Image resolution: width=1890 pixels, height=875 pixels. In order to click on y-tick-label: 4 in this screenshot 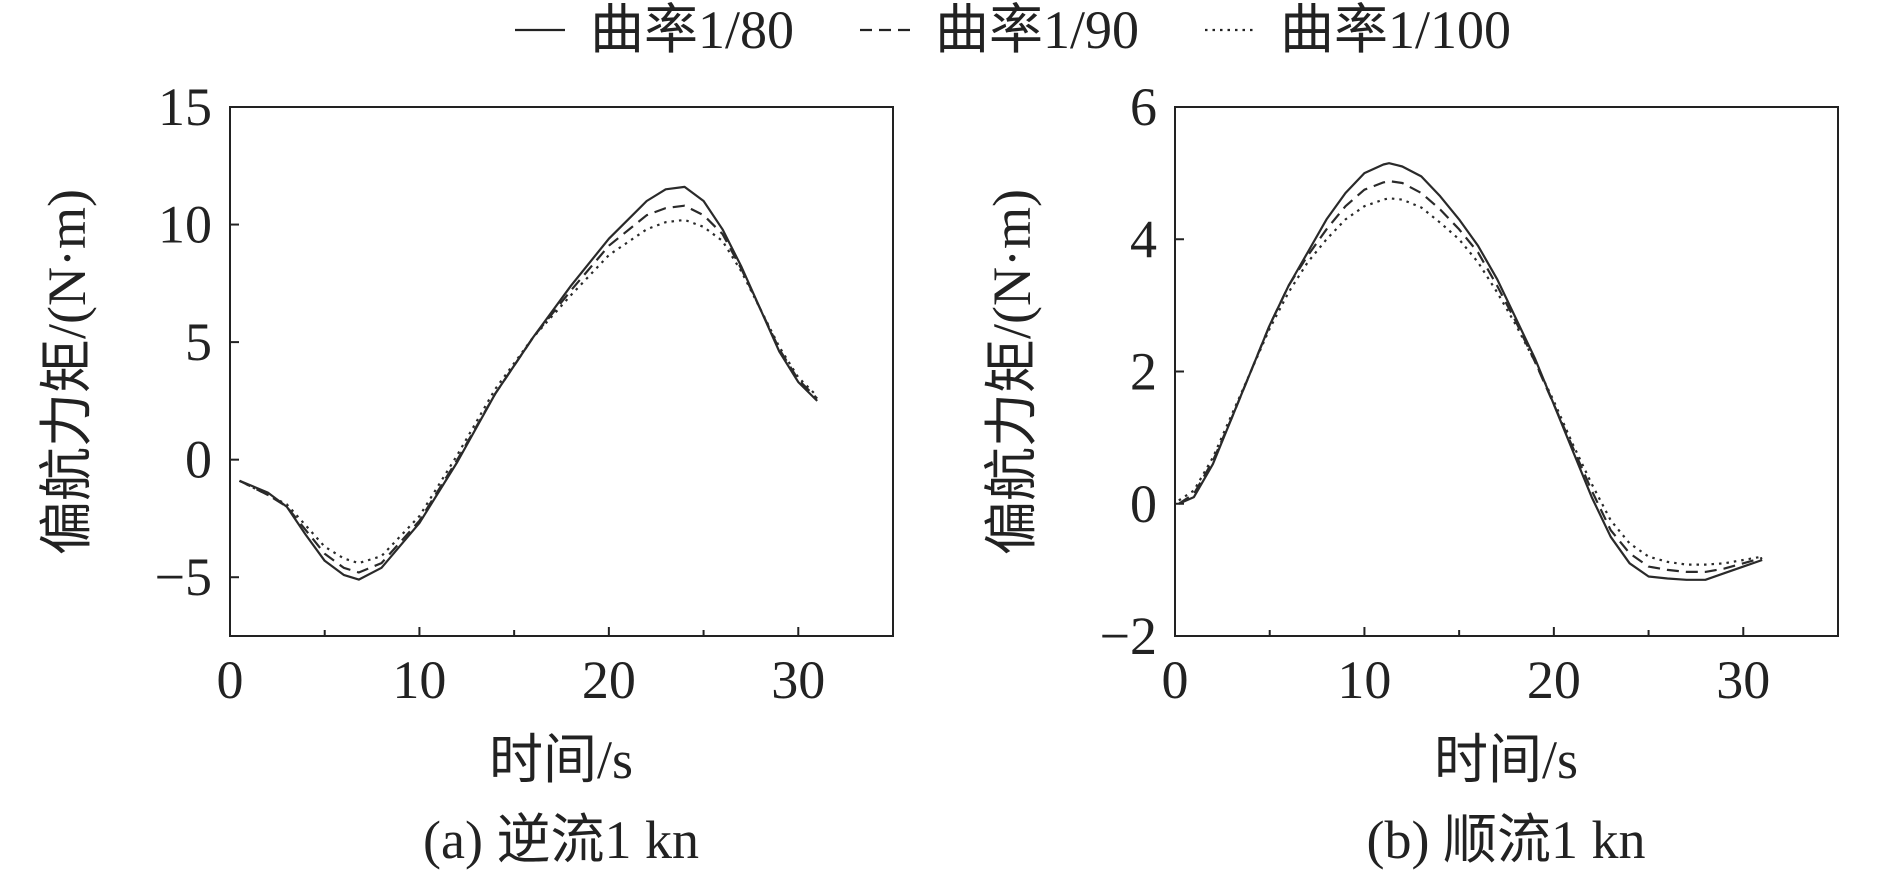, I will do `click(1143, 239)`.